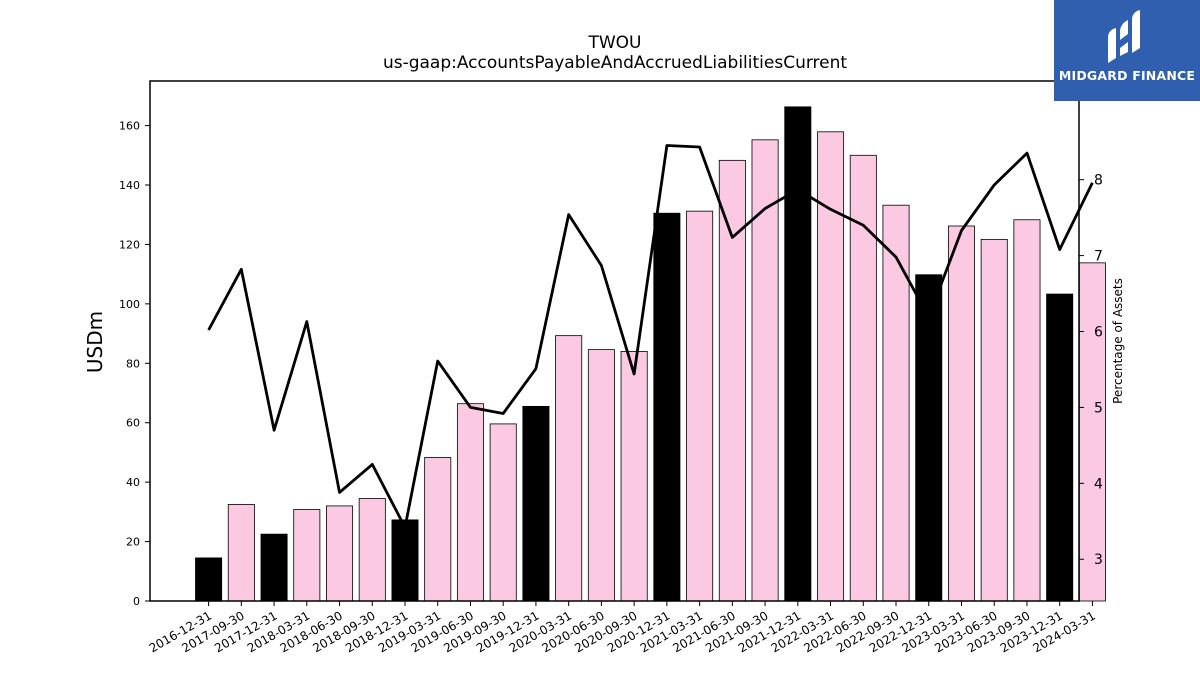 This screenshot has height=675, width=1200. I want to click on y-axis-label: USDm, so click(95, 342).